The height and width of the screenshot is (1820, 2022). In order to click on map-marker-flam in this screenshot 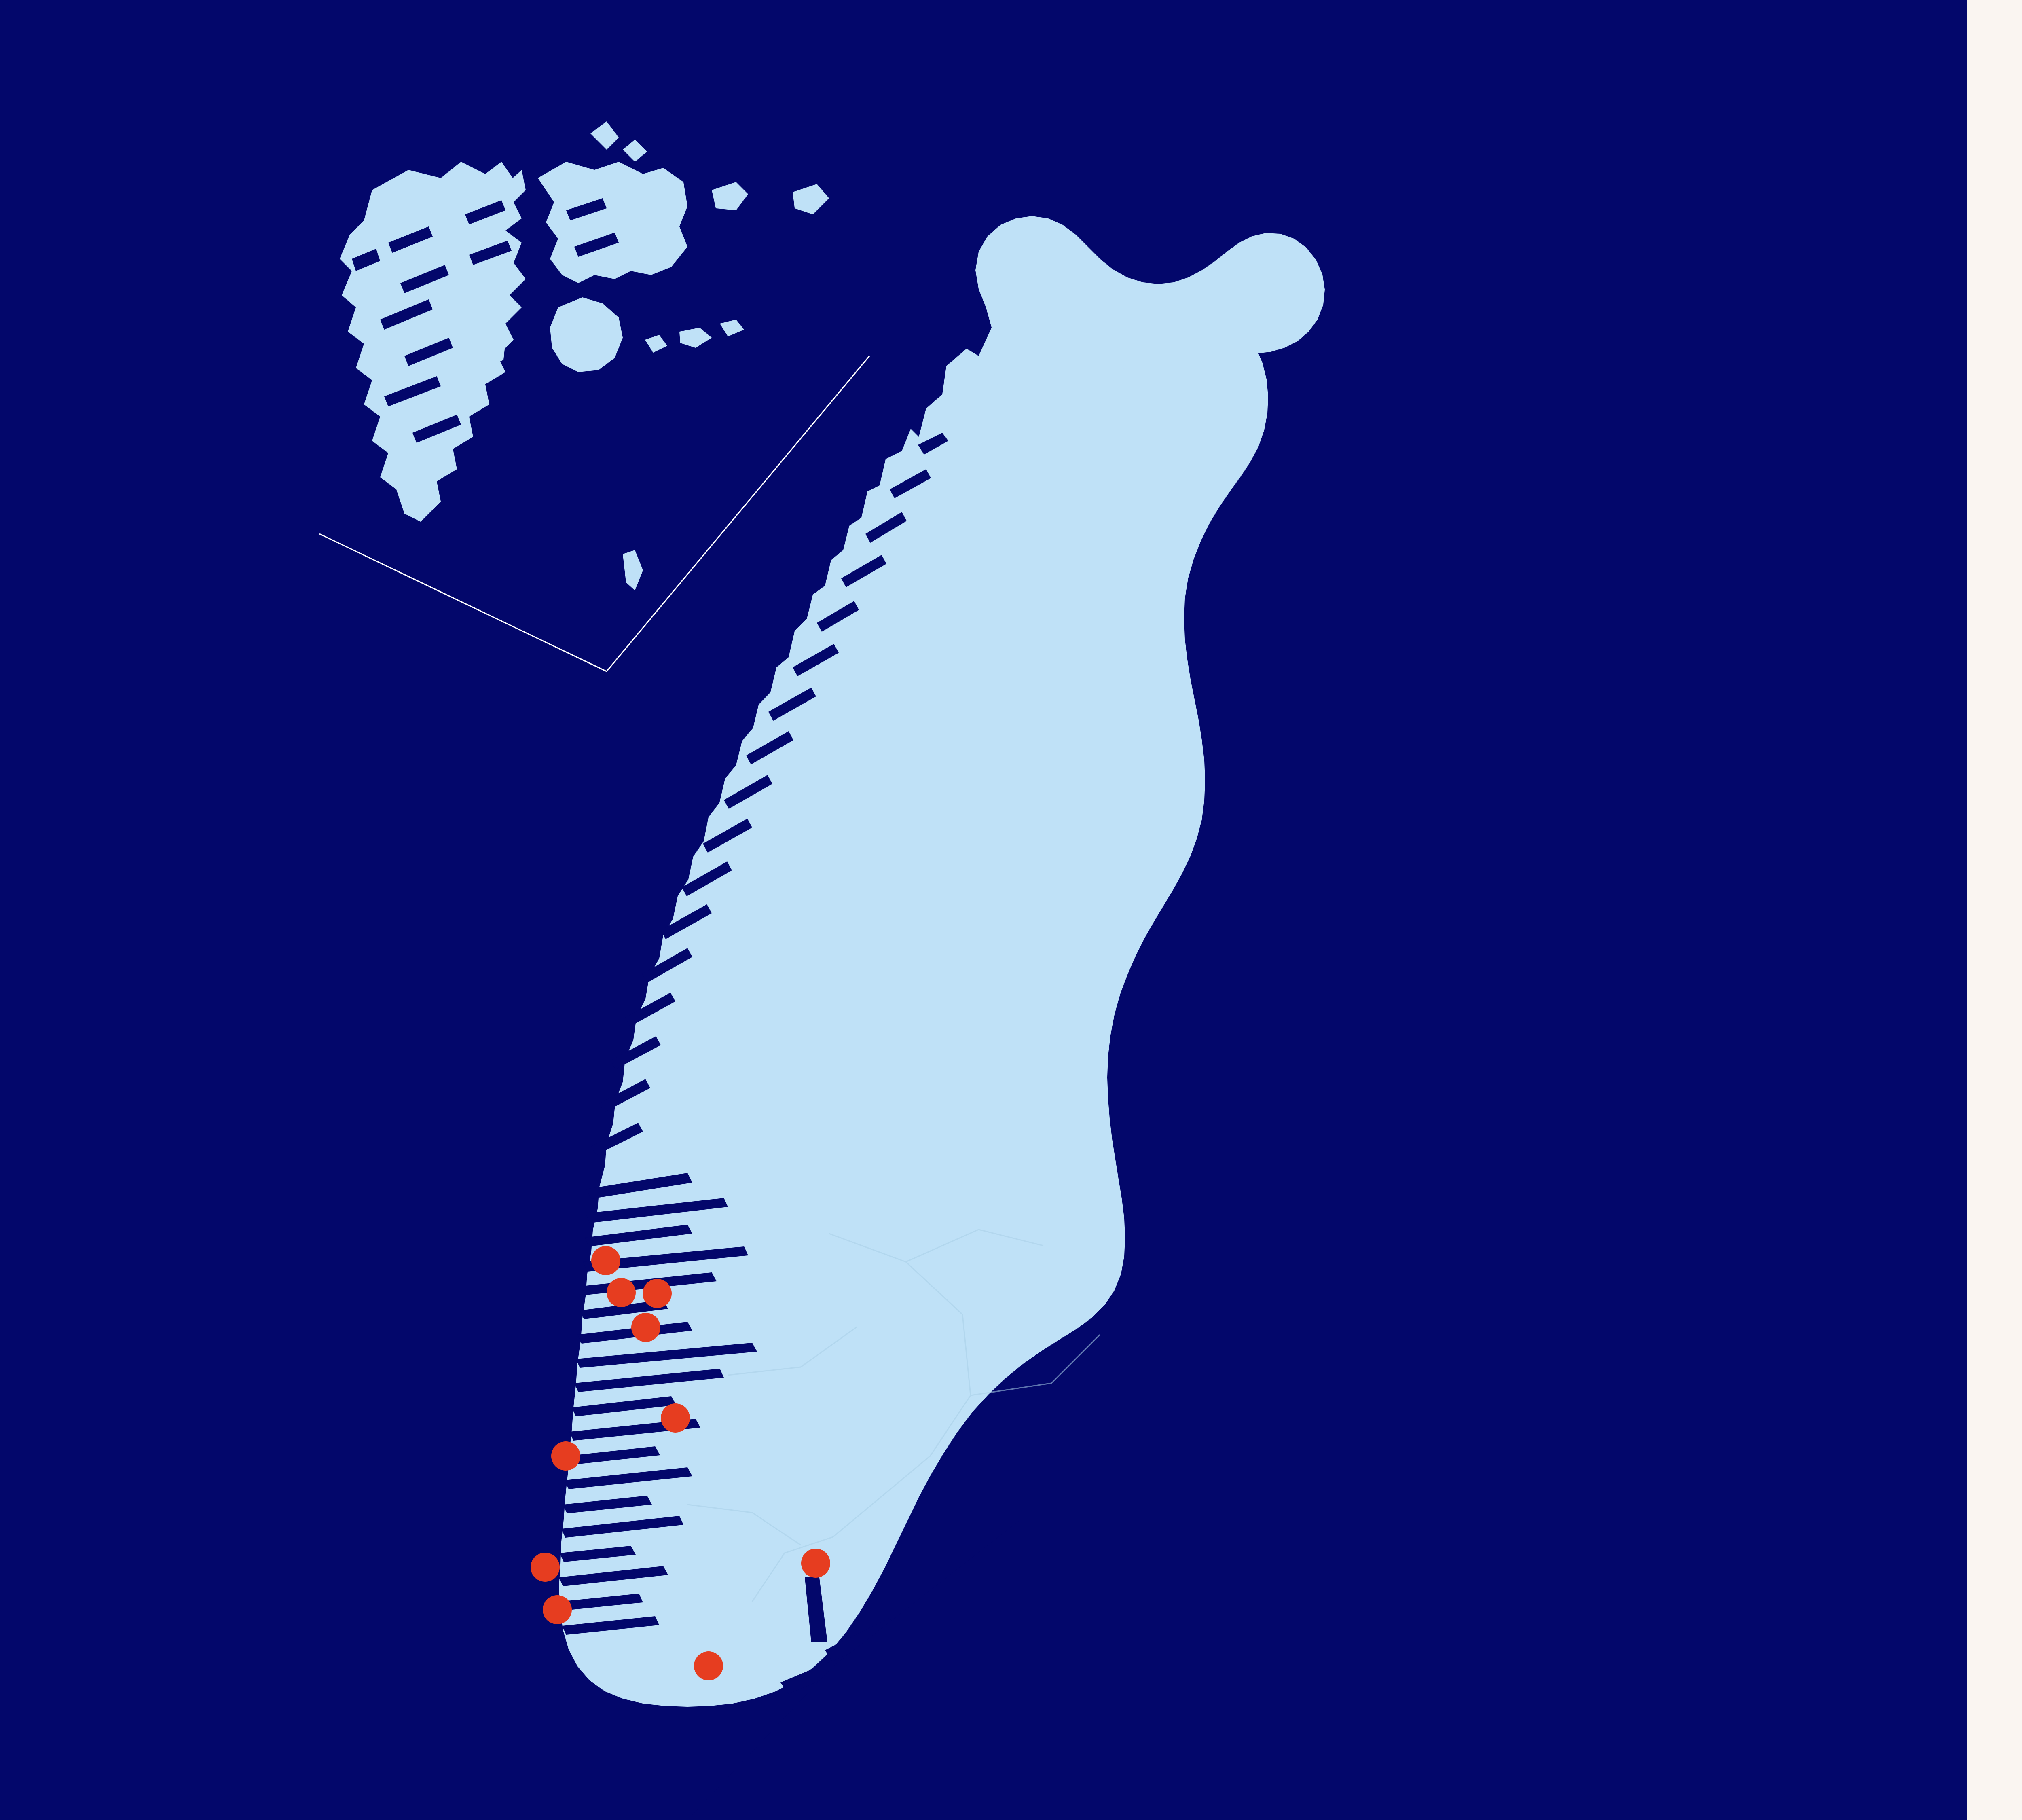, I will do `click(675, 1418)`.